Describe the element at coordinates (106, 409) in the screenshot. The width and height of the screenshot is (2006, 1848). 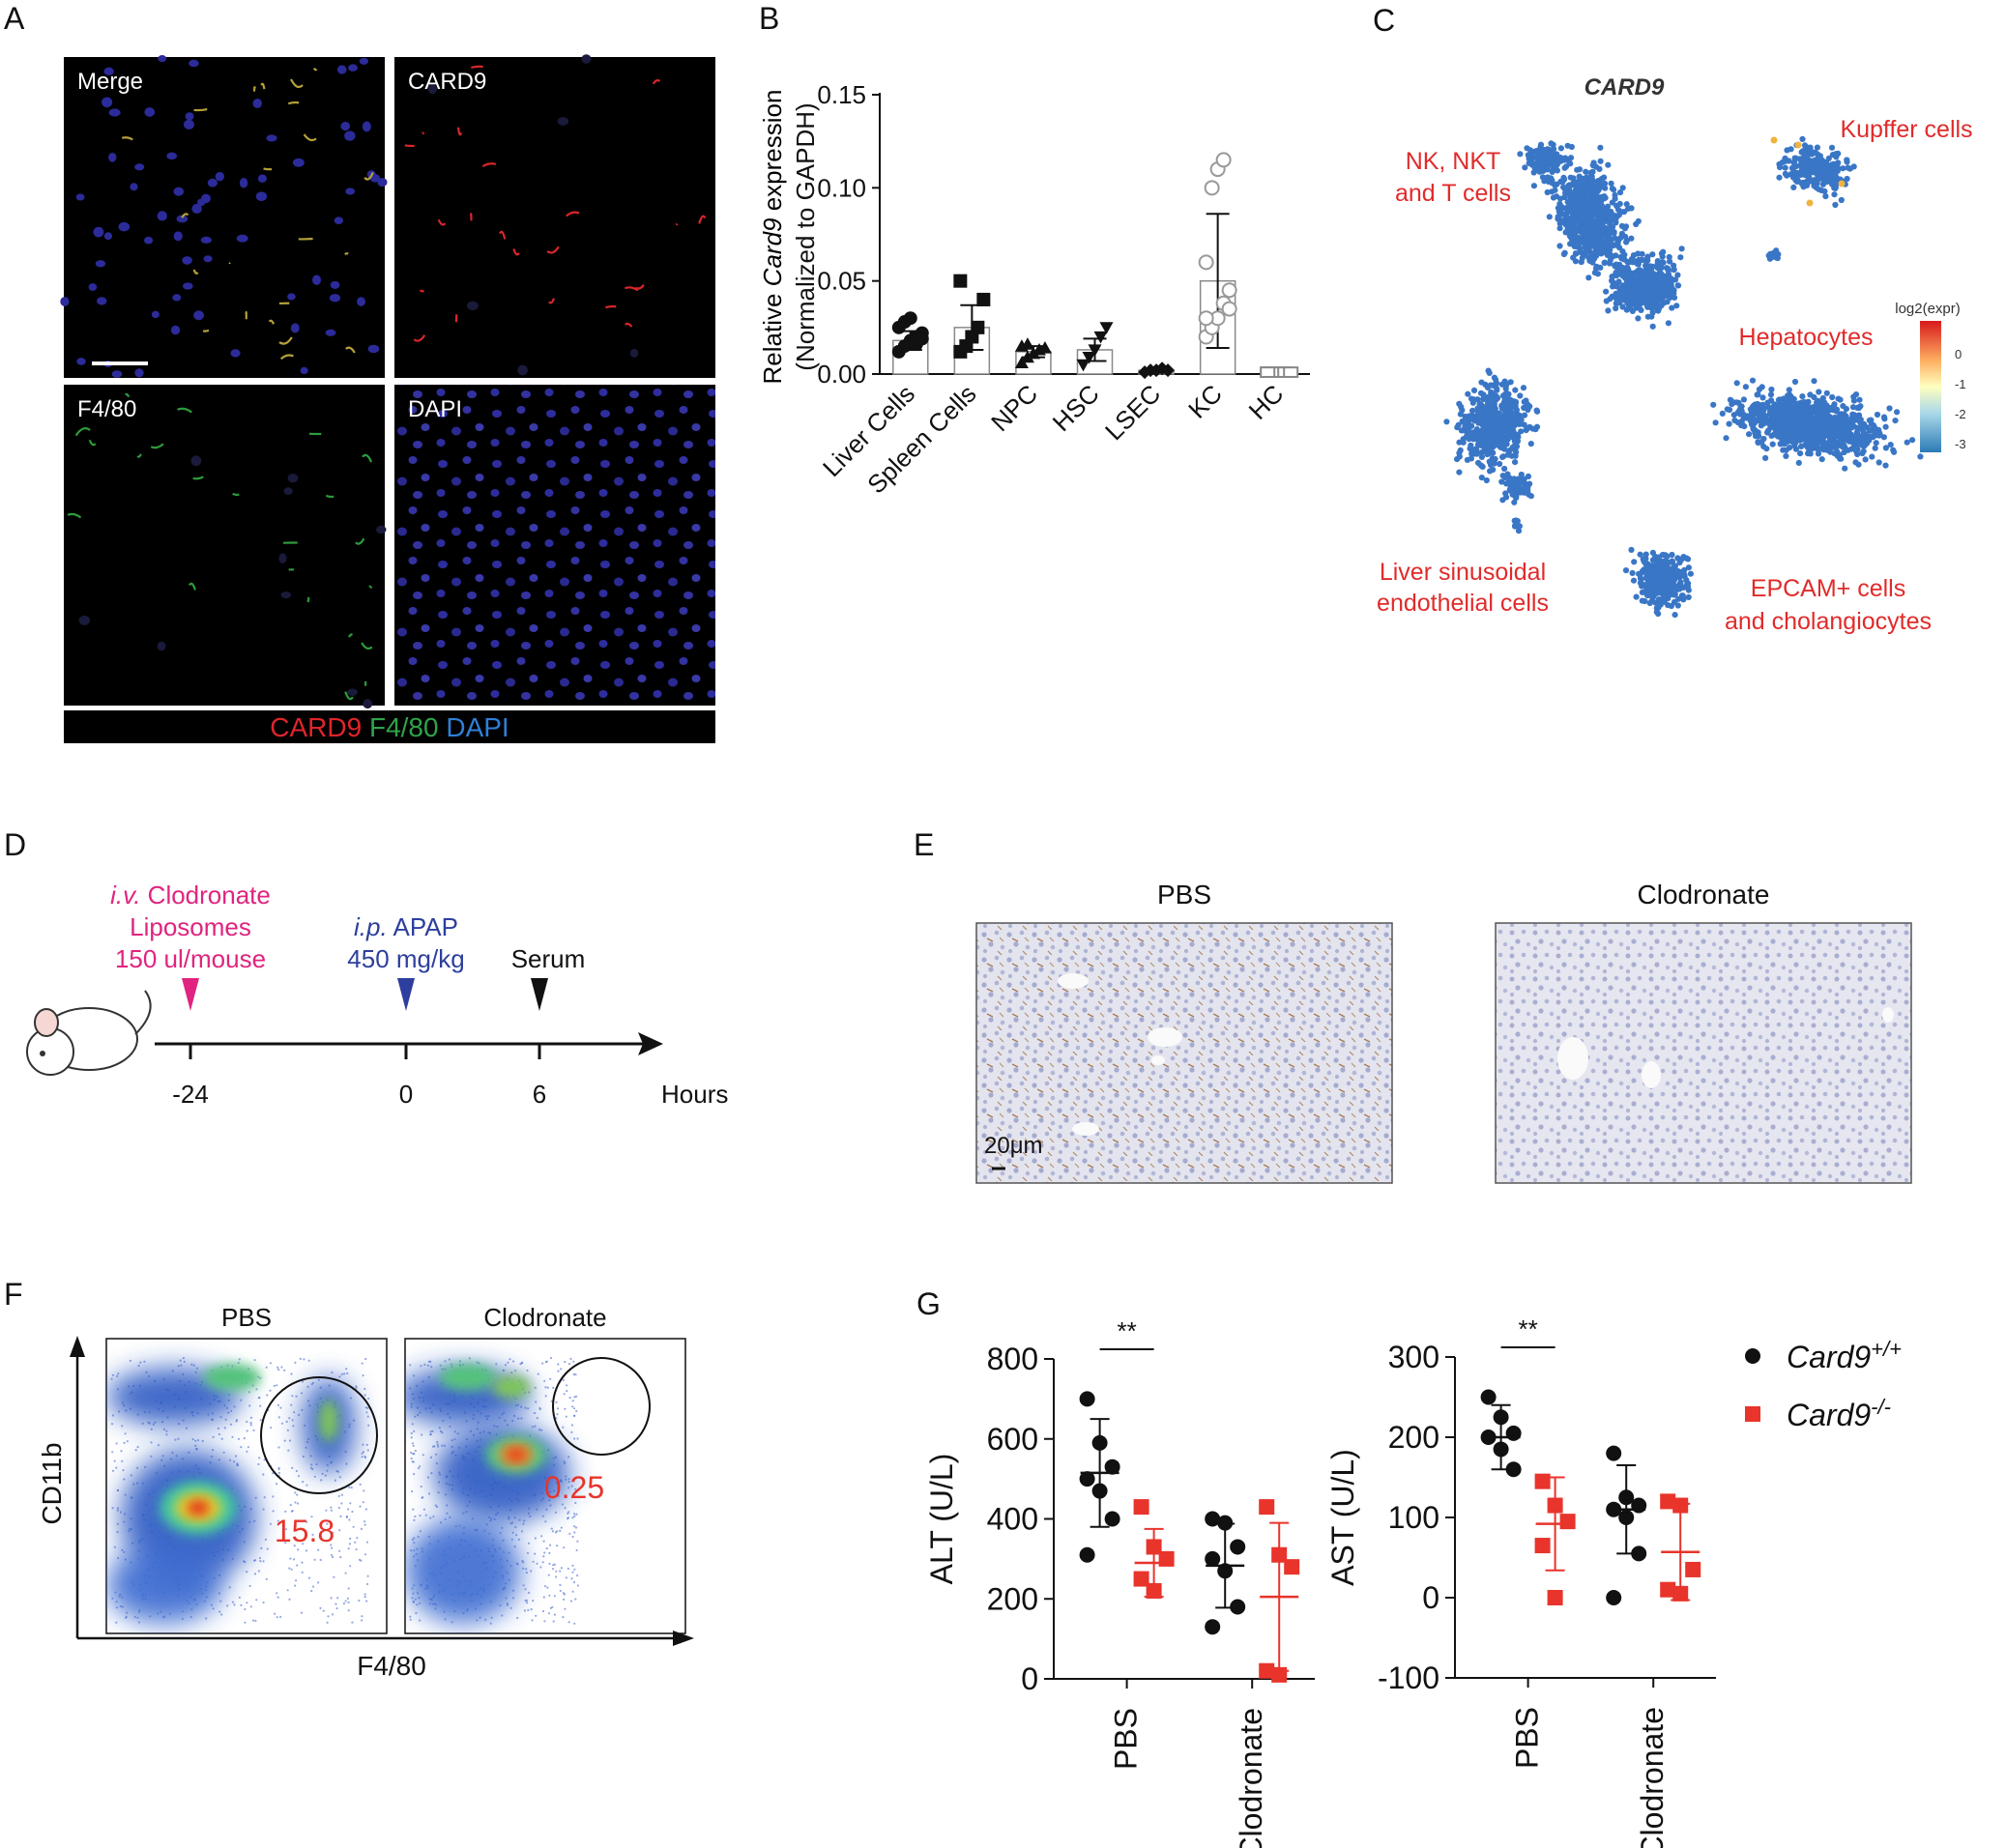
I see `image-label: F4/80` at that location.